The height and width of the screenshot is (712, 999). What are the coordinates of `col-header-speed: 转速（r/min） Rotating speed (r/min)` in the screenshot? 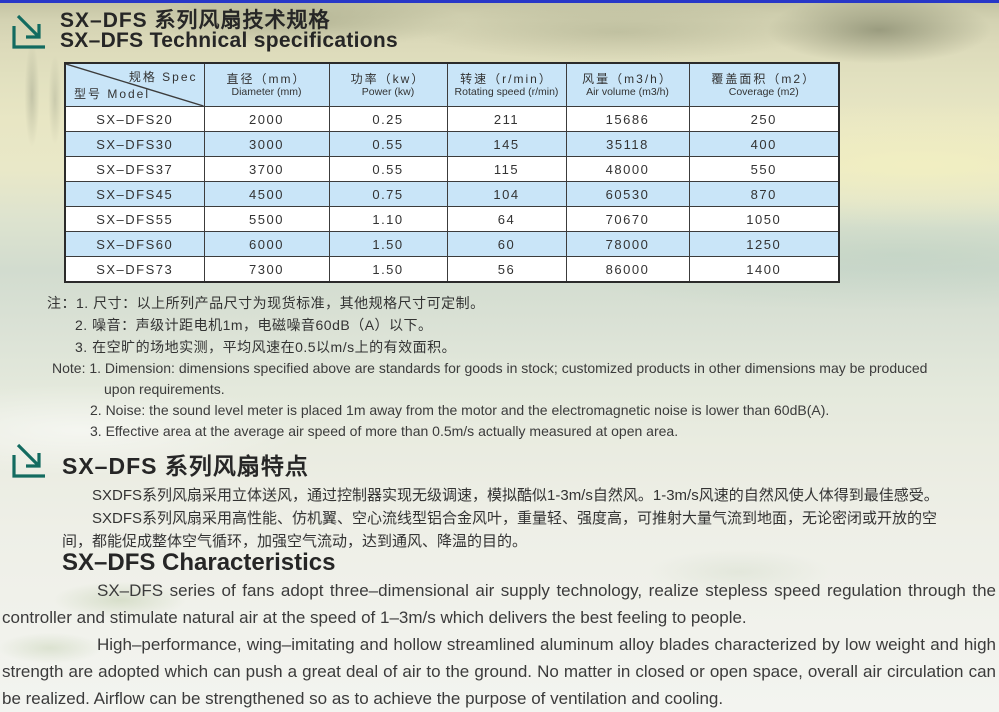 It's located at (506, 84).